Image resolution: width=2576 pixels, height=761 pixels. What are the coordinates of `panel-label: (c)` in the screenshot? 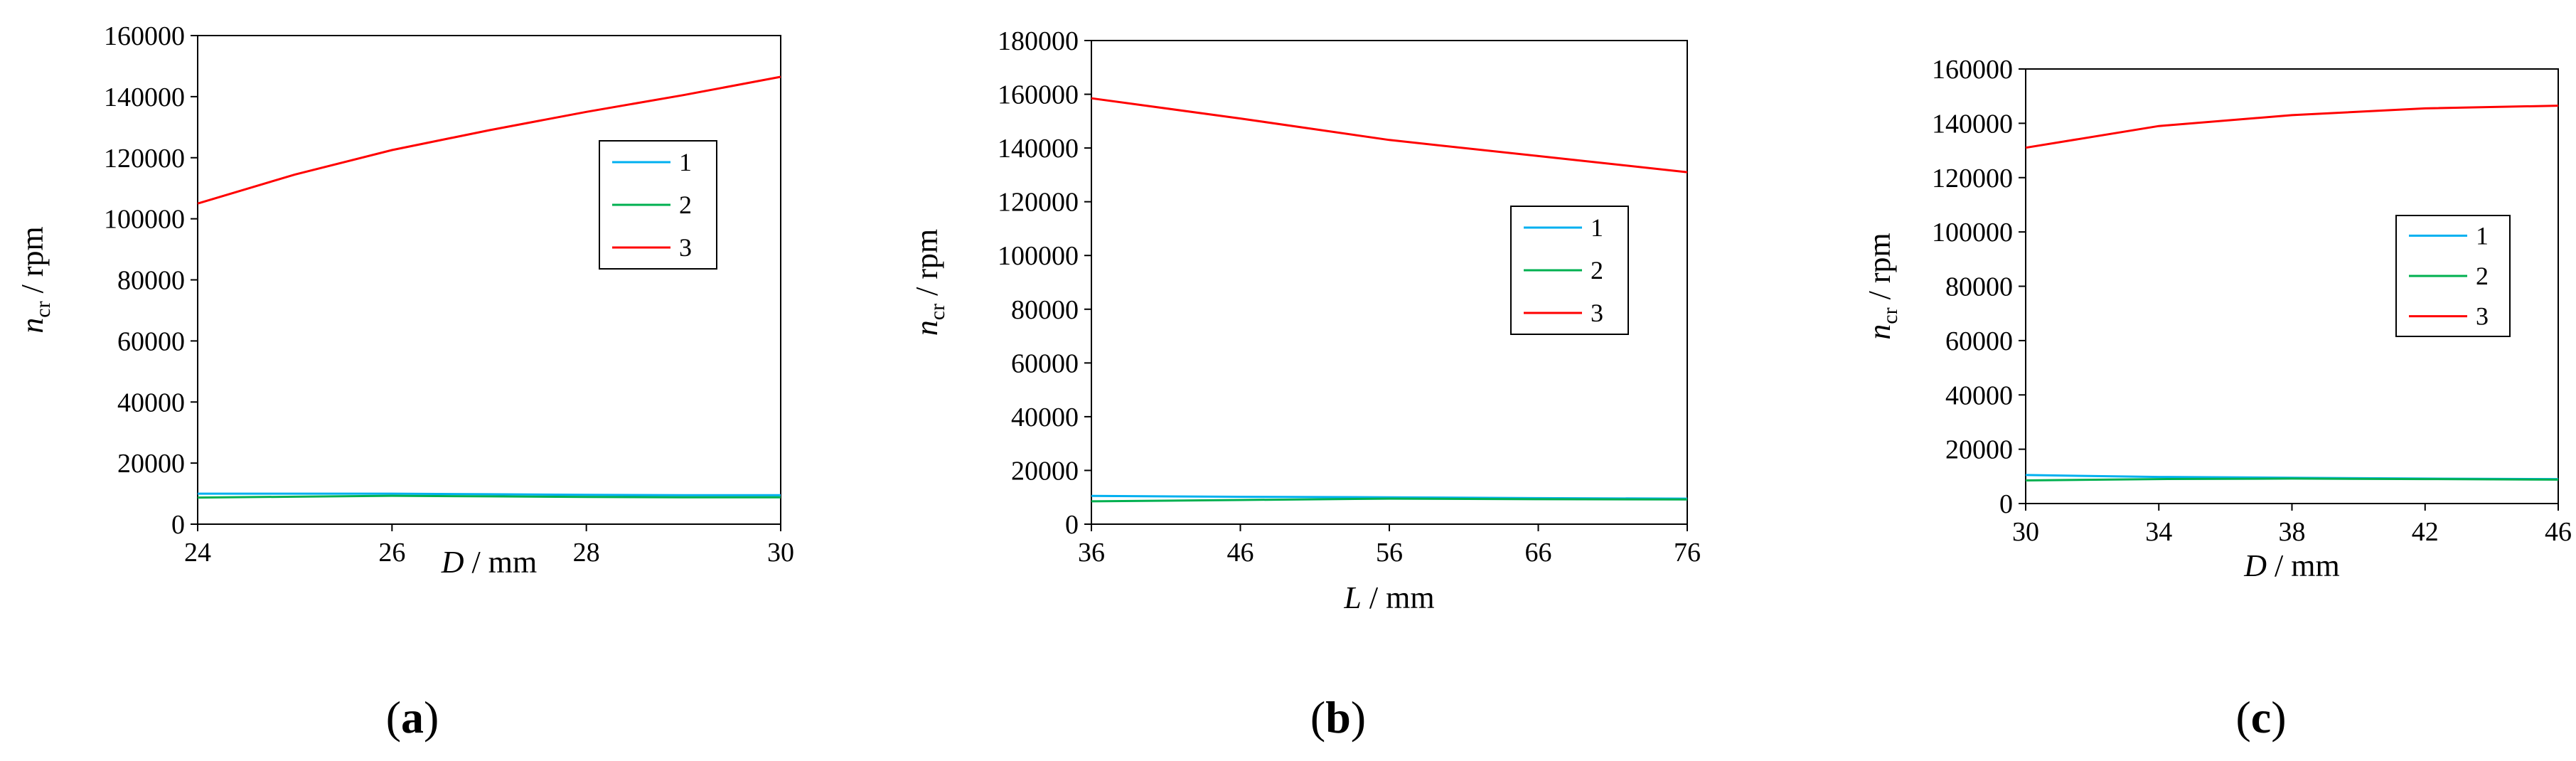 It's located at (2260, 717).